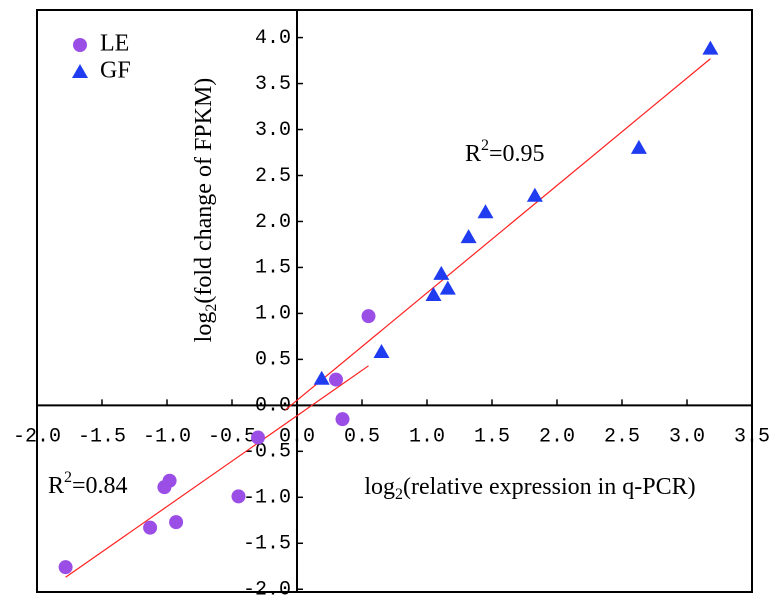  I want to click on y-tick-label: 0.0, so click(273, 406).